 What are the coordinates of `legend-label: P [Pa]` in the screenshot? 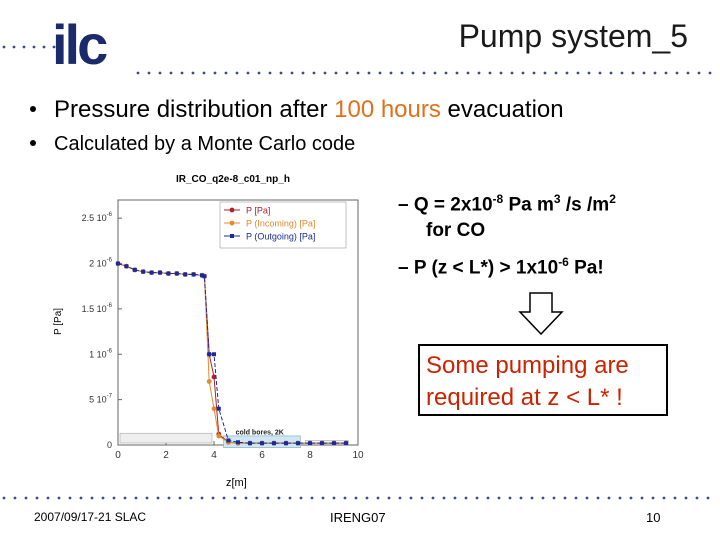 It's located at (258, 211).